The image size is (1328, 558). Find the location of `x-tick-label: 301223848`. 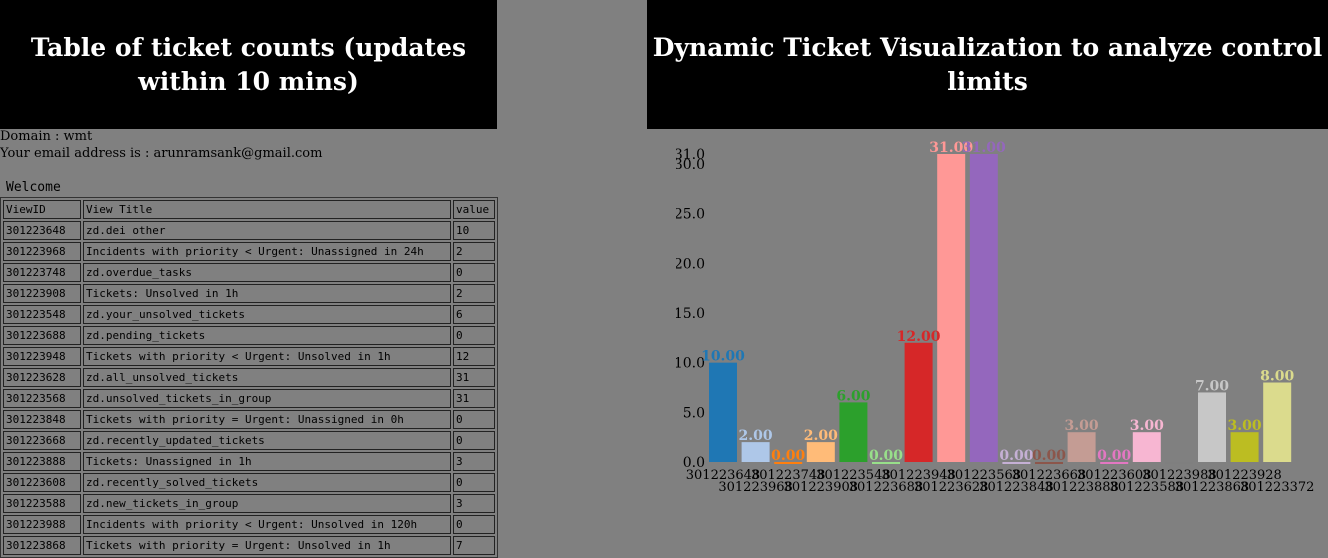

x-tick-label: 301223848 is located at coordinates (1016, 487).